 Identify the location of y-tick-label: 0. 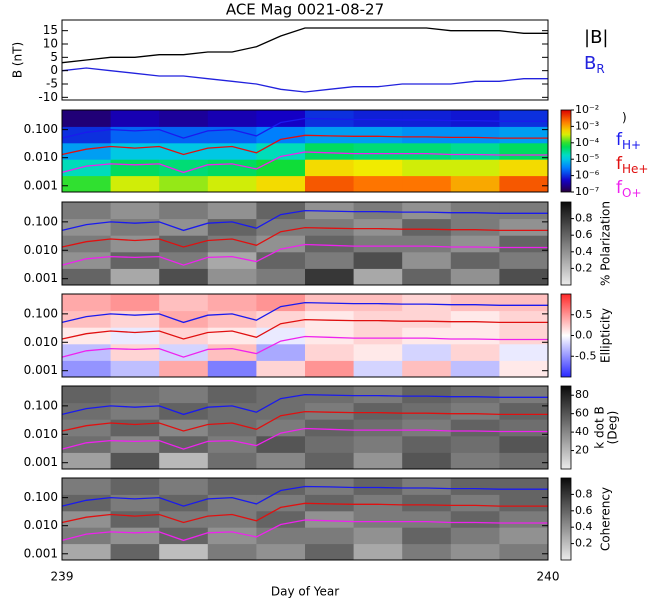
(54, 70).